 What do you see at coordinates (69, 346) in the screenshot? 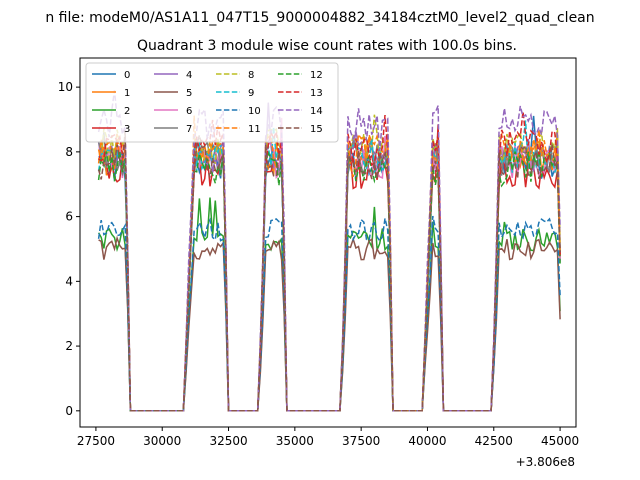
I see `y-tick-label: 2` at bounding box center [69, 346].